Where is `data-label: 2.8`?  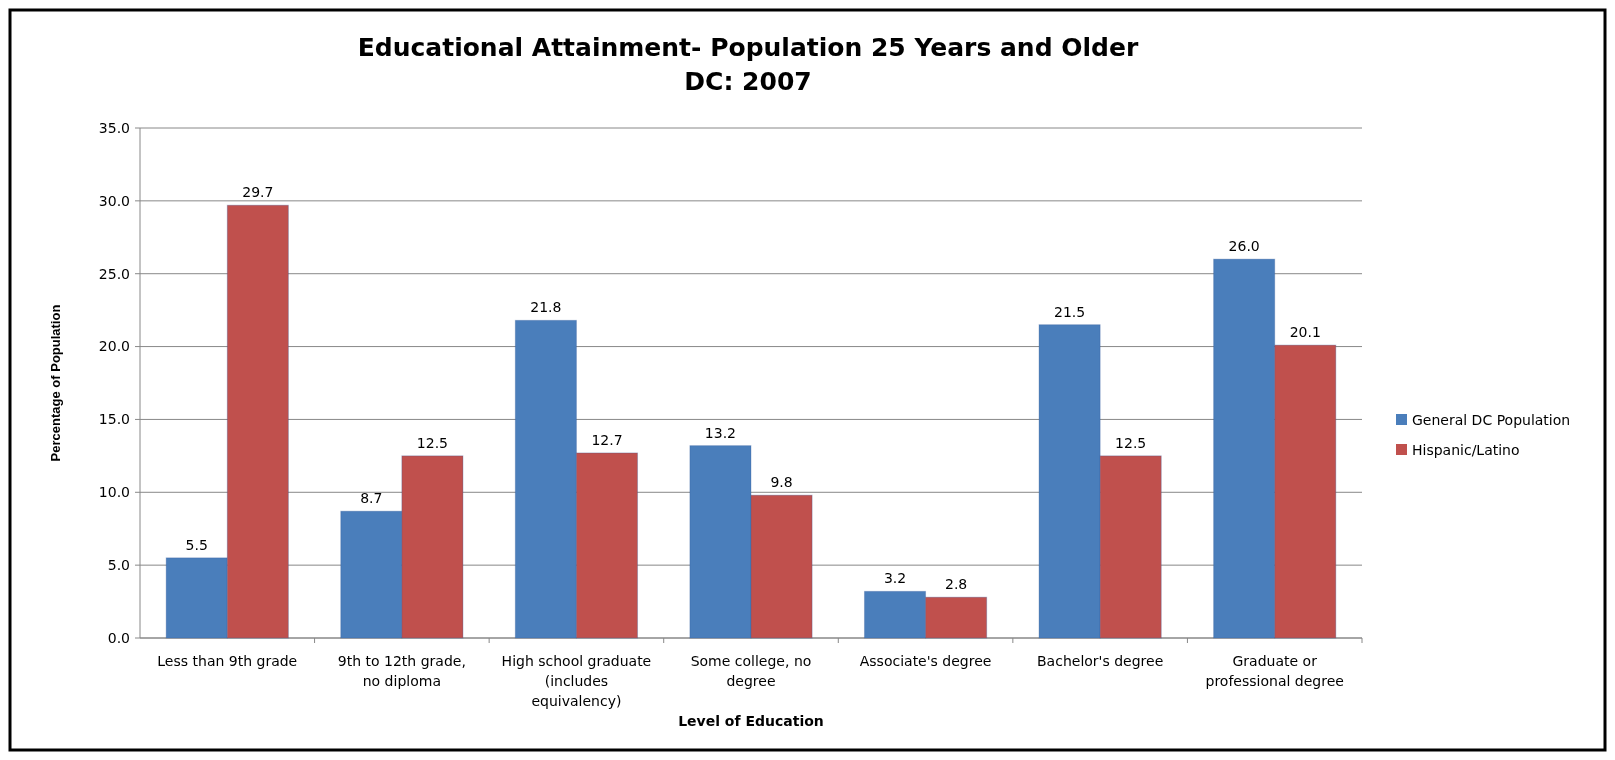 data-label: 2.8 is located at coordinates (956, 584).